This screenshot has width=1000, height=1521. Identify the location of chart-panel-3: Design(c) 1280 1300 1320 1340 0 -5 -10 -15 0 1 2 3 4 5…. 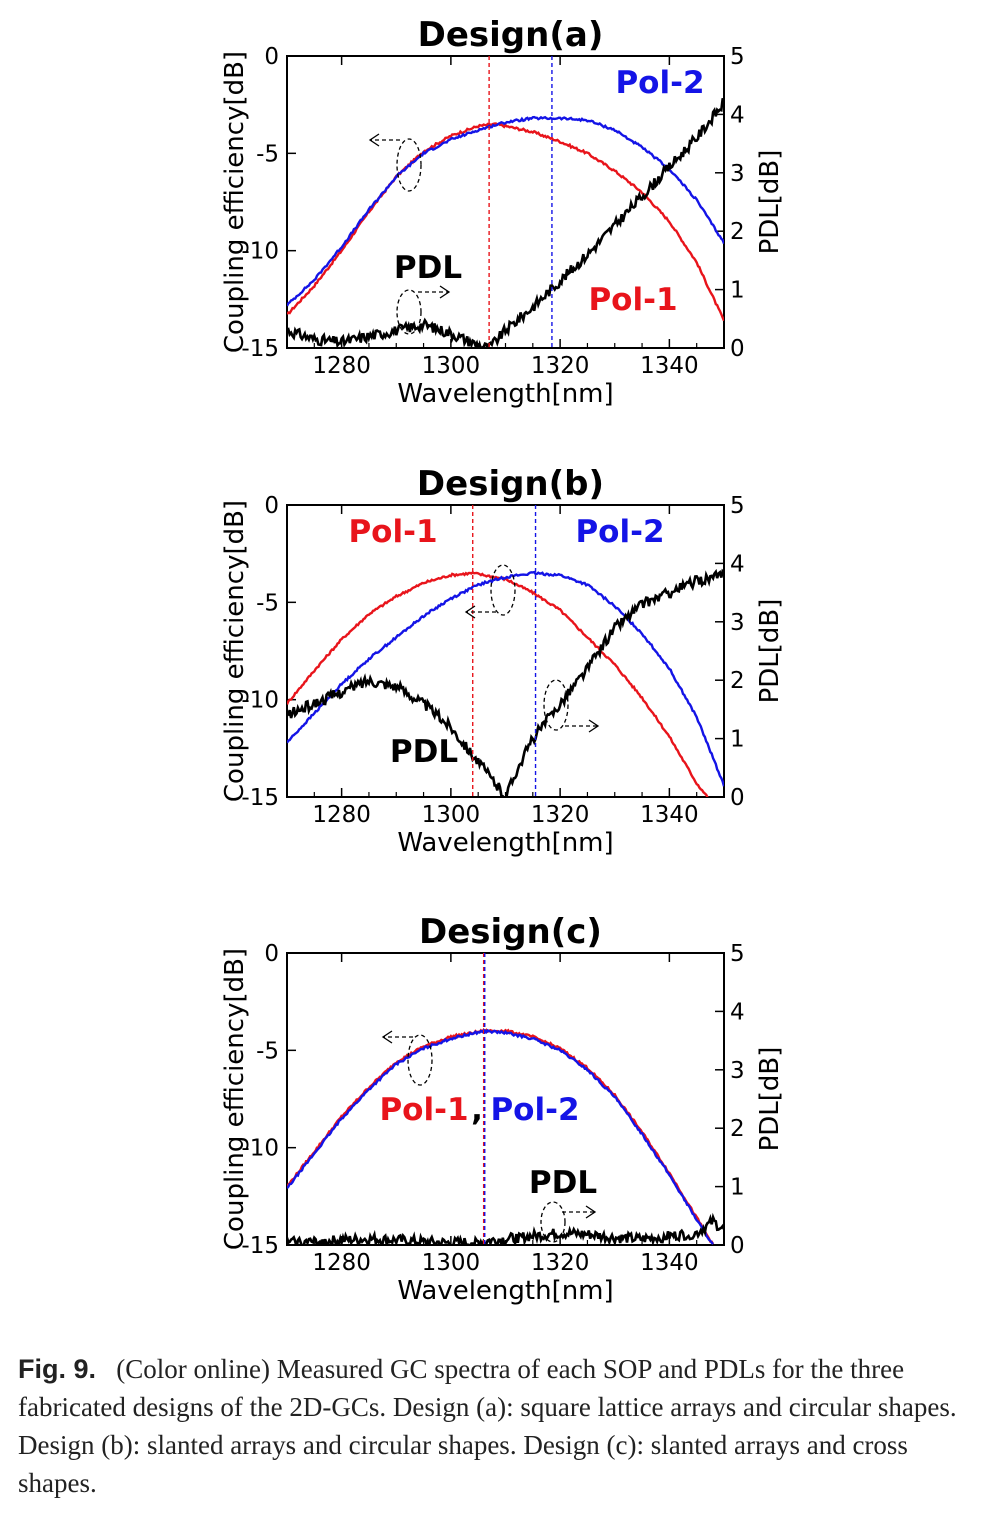
(502, 1109).